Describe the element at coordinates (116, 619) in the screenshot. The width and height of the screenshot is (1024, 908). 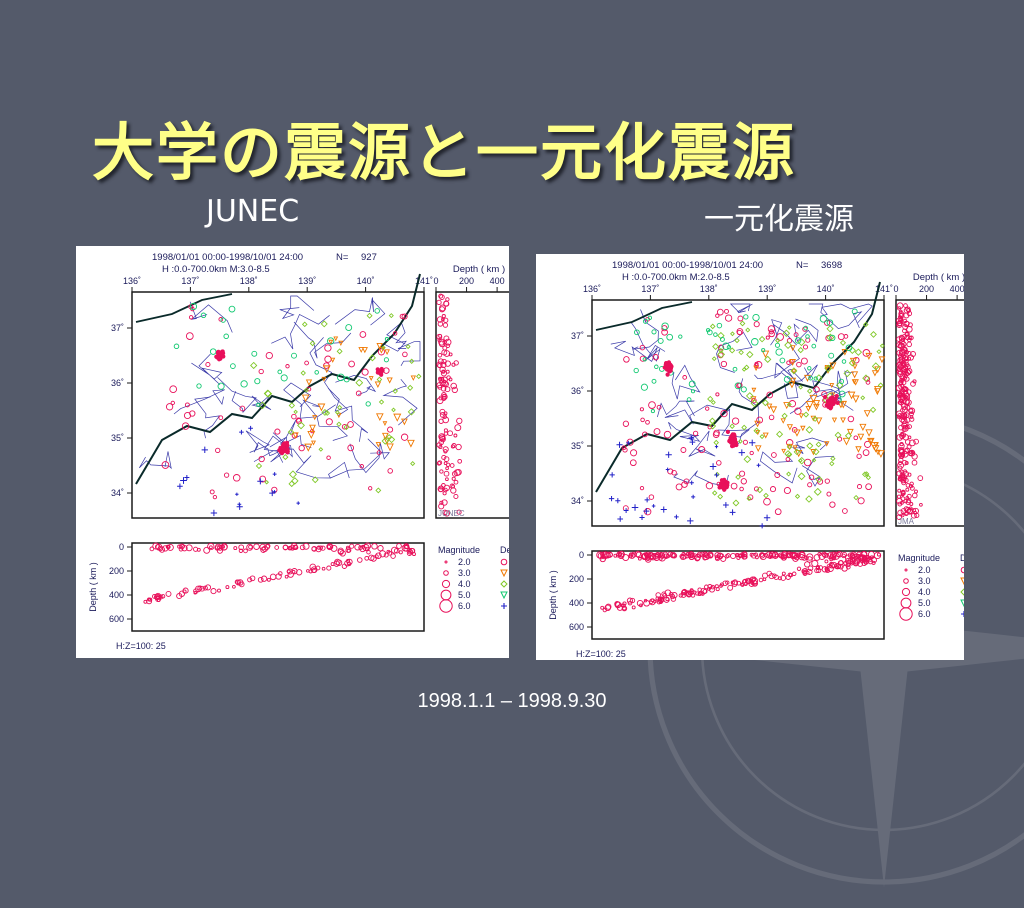
I see `cross-depth-tick-label: 600` at that location.